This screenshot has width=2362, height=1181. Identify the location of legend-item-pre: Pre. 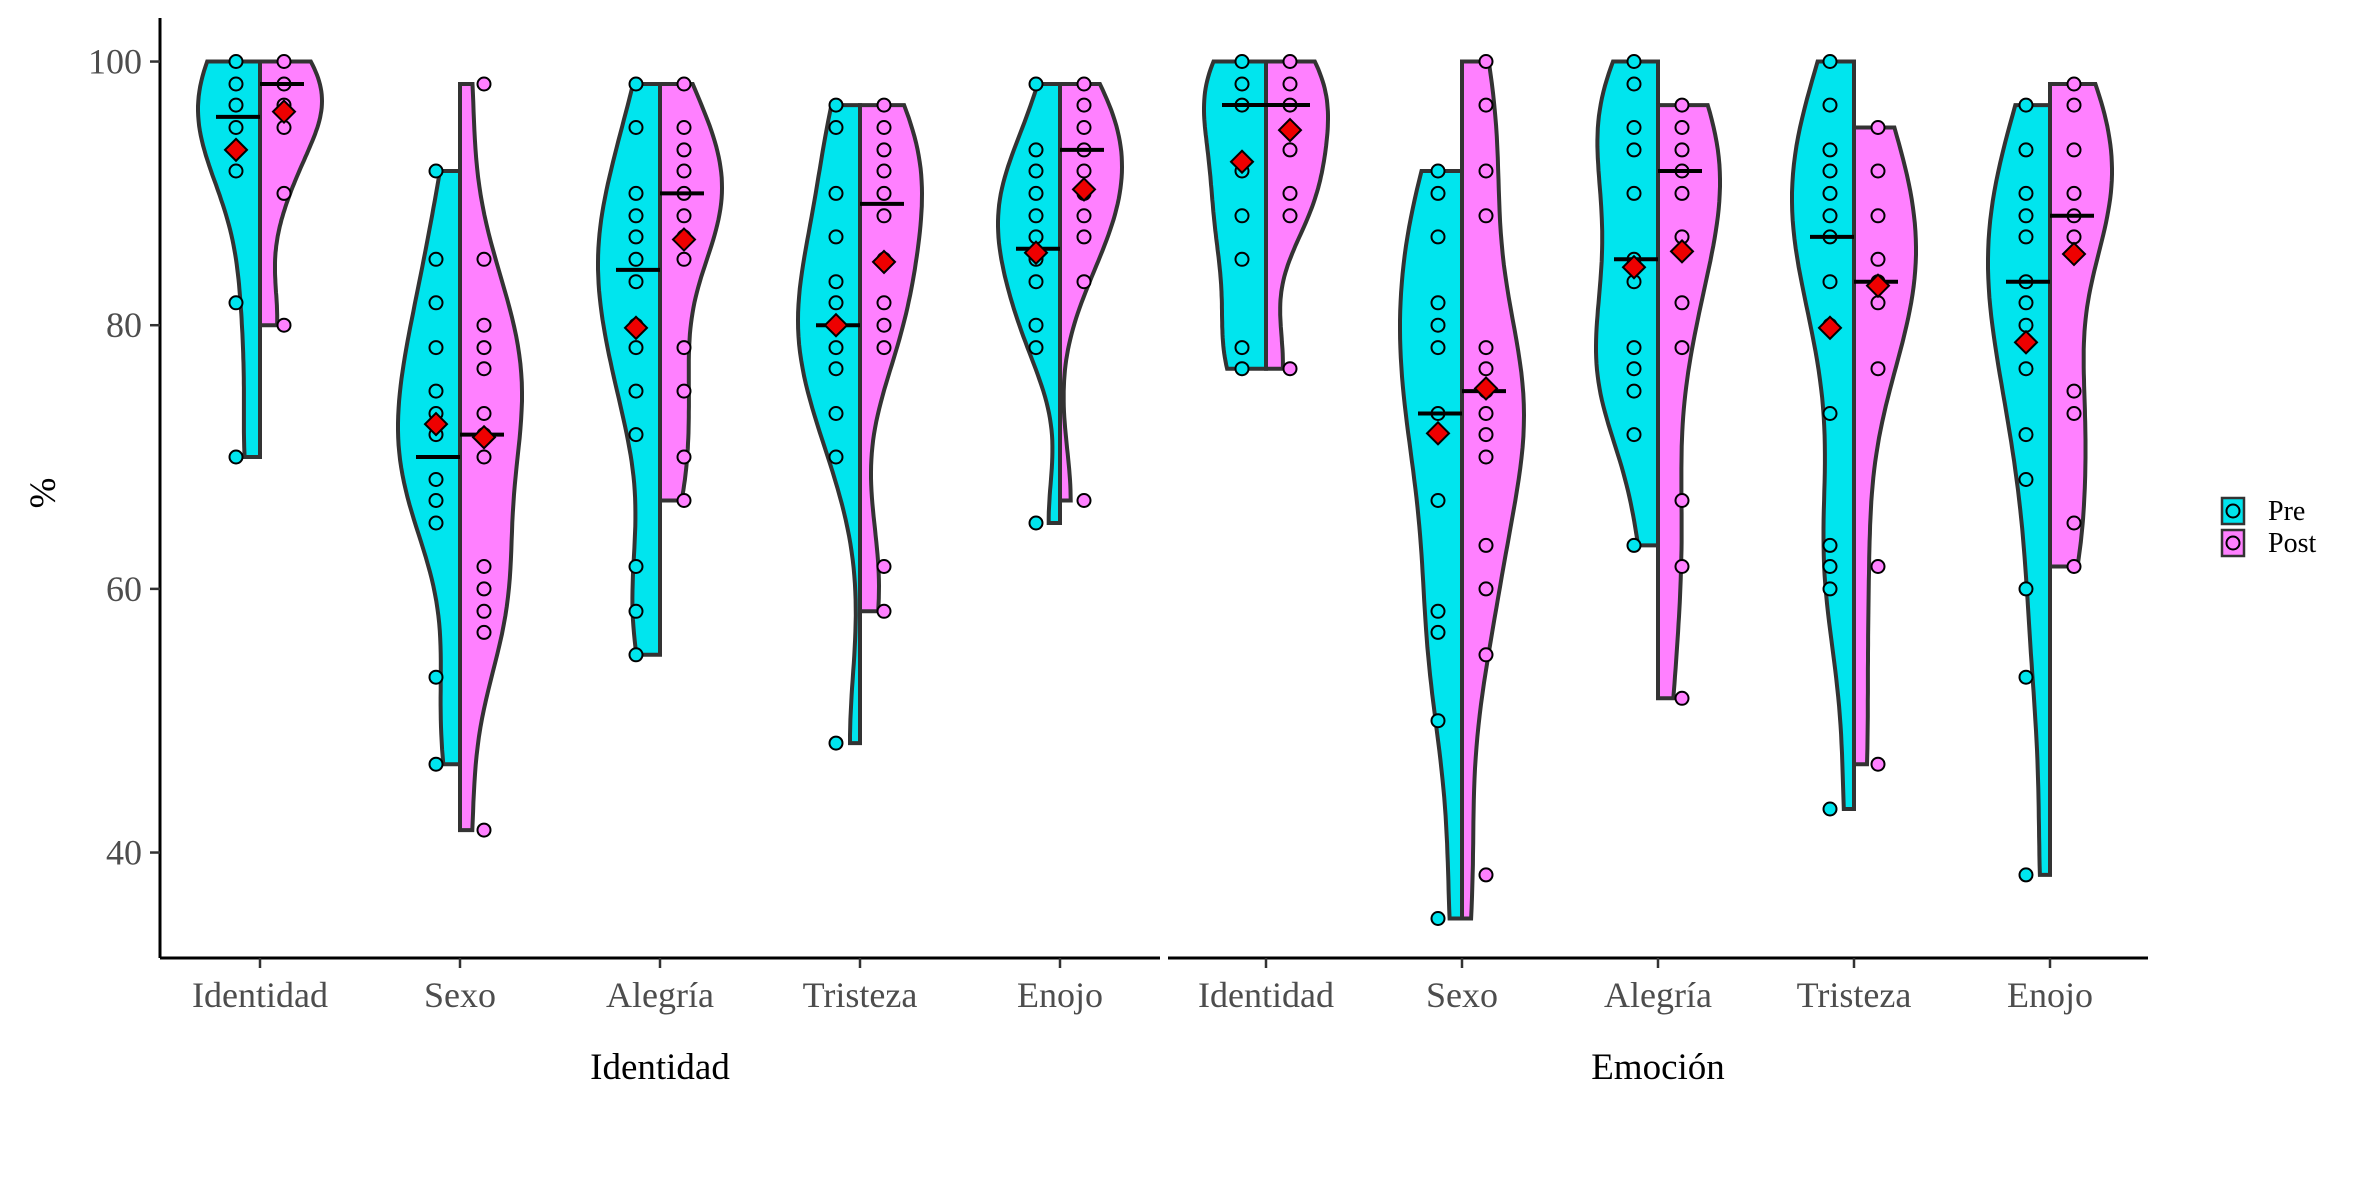
(2262, 511).